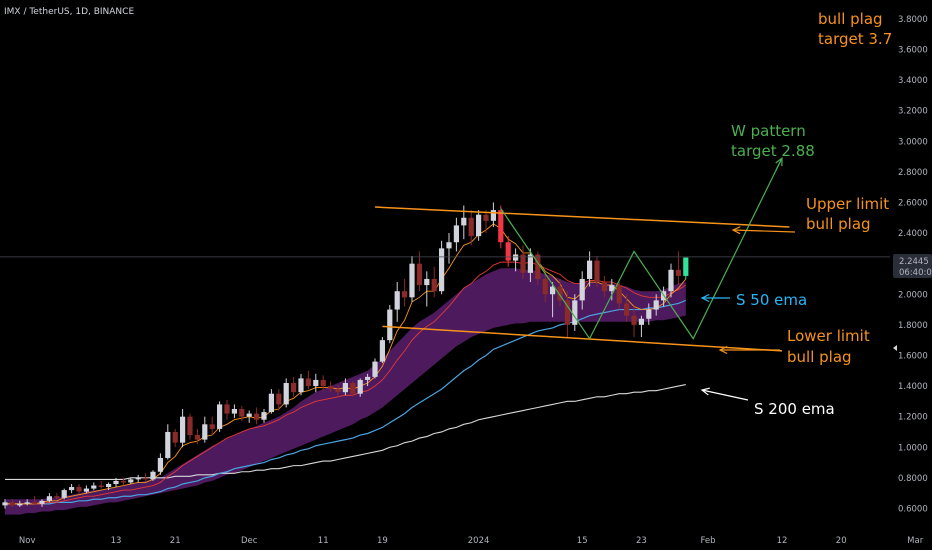 The width and height of the screenshot is (932, 550). Describe the element at coordinates (913, 326) in the screenshot. I see `price-tick-label: 1.8000` at that location.